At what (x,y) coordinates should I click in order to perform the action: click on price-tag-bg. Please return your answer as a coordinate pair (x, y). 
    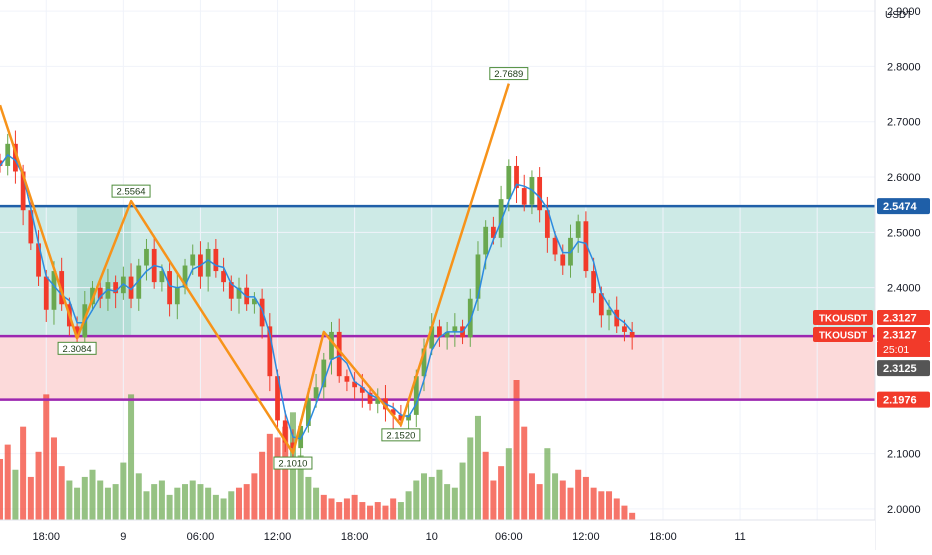
    Looking at the image, I should click on (903, 334).